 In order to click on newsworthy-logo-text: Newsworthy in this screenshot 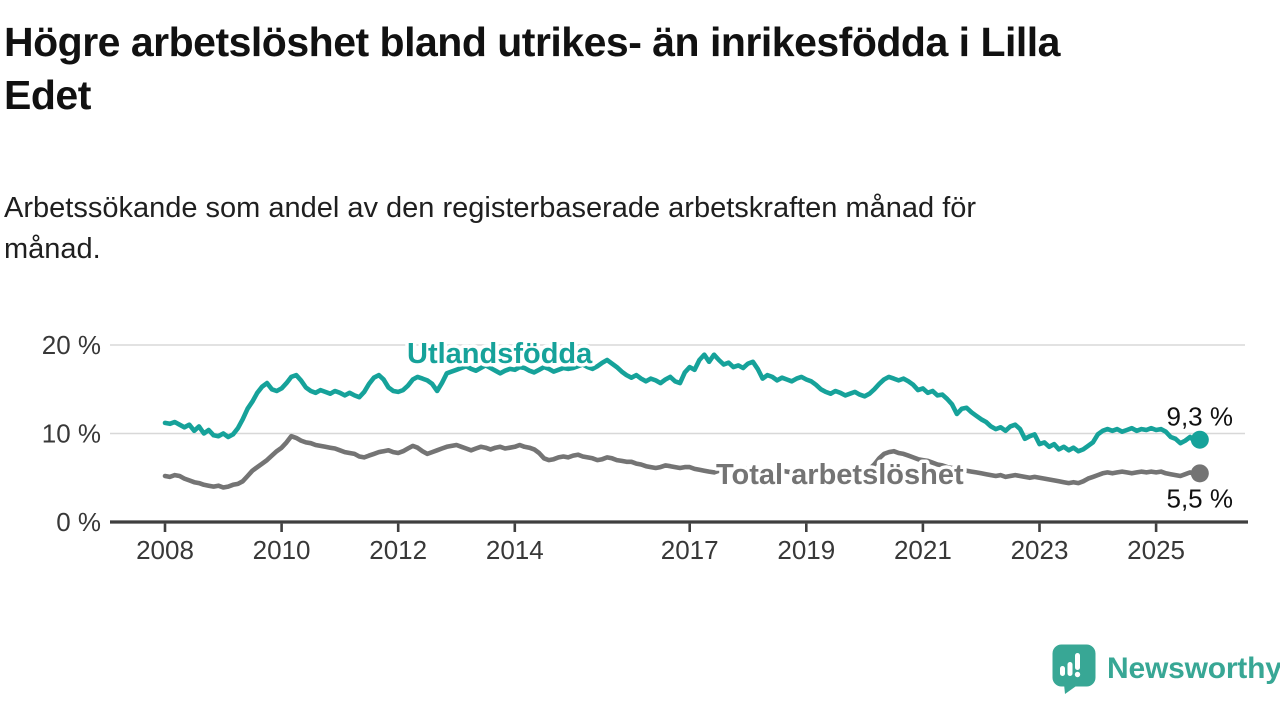, I will do `click(1193, 668)`.